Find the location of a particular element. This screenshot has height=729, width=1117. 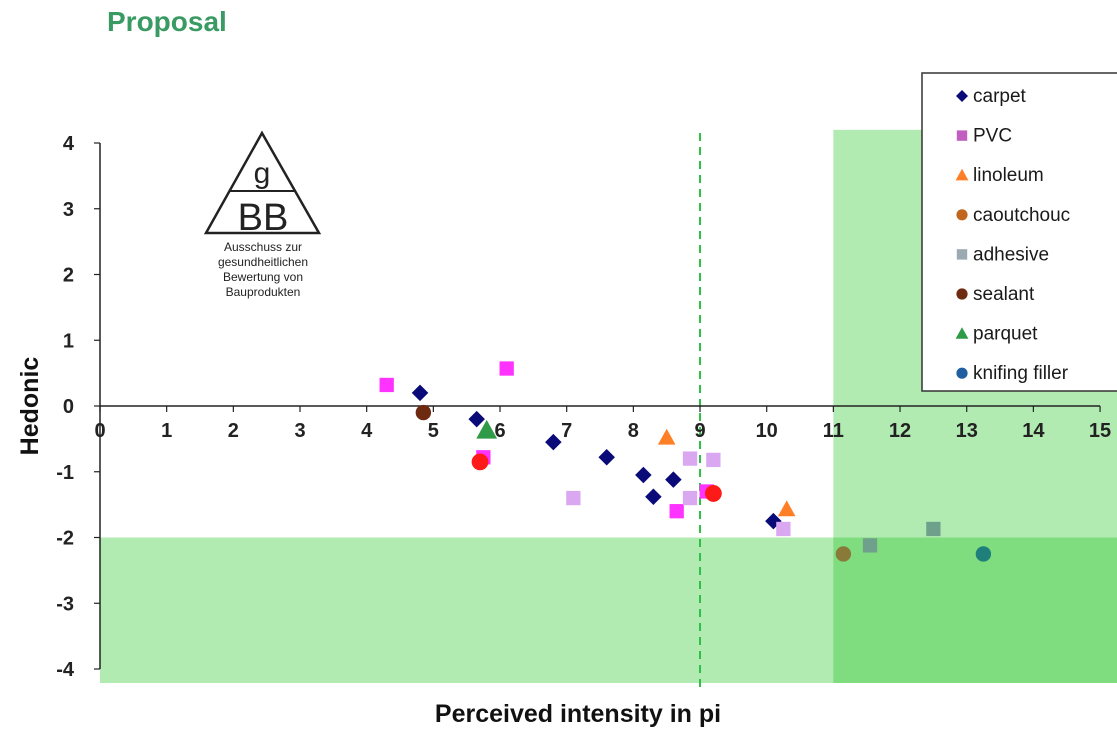

y-tick-label: 0 is located at coordinates (68, 407).